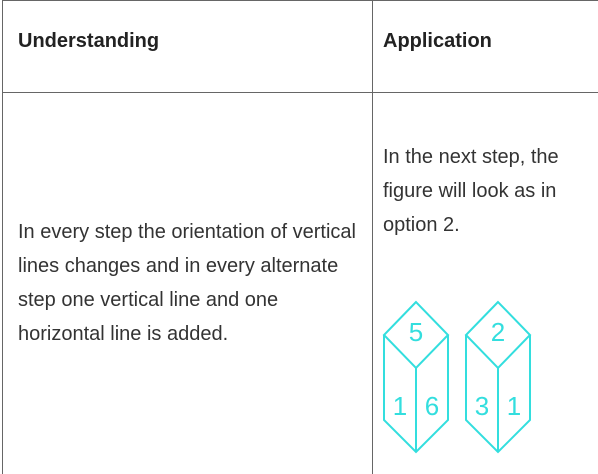  Describe the element at coordinates (482, 406) in the screenshot. I see `cube-number: 3` at that location.